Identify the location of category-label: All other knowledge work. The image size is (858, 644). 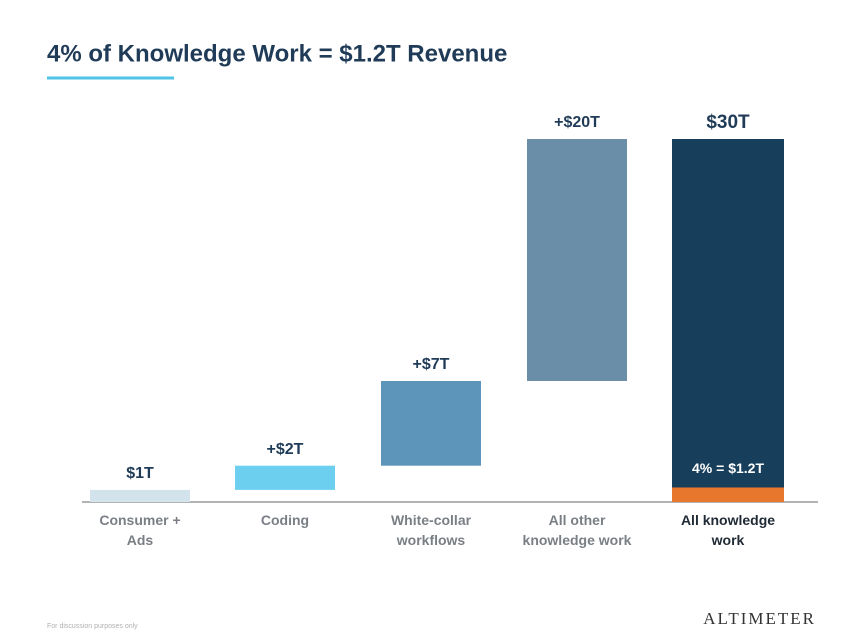
(577, 530).